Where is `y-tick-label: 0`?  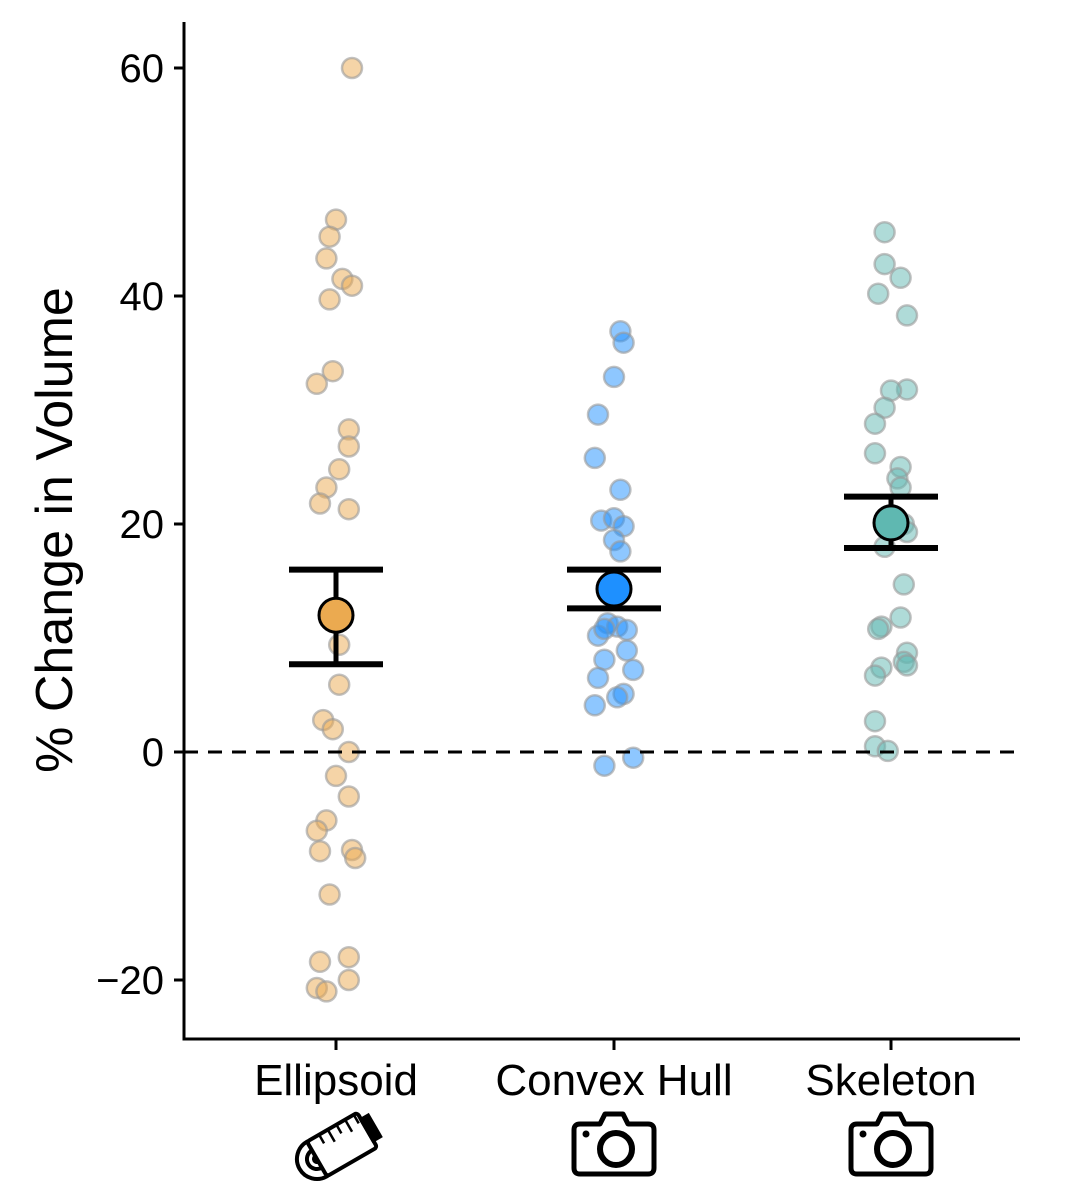 y-tick-label: 0 is located at coordinates (153, 753).